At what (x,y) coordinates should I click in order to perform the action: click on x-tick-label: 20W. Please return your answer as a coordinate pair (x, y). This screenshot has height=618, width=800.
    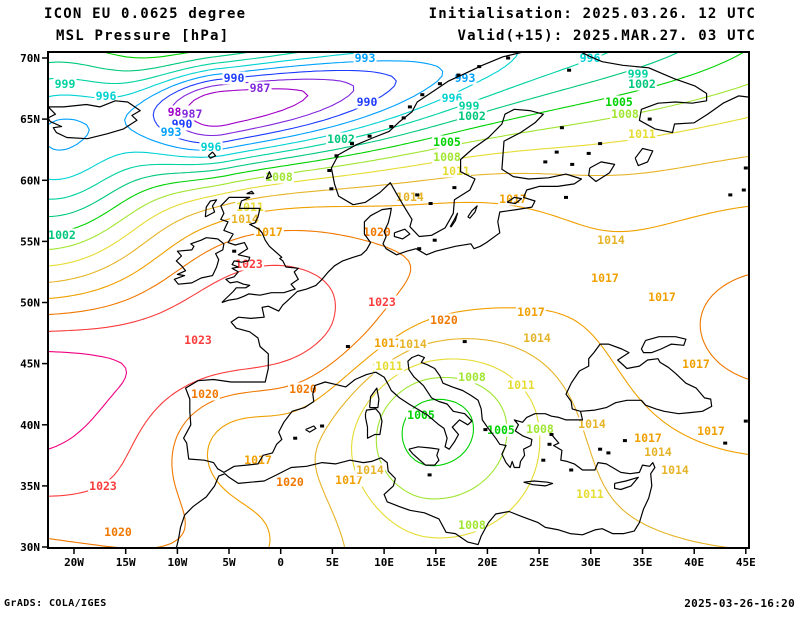
    Looking at the image, I should click on (74, 562).